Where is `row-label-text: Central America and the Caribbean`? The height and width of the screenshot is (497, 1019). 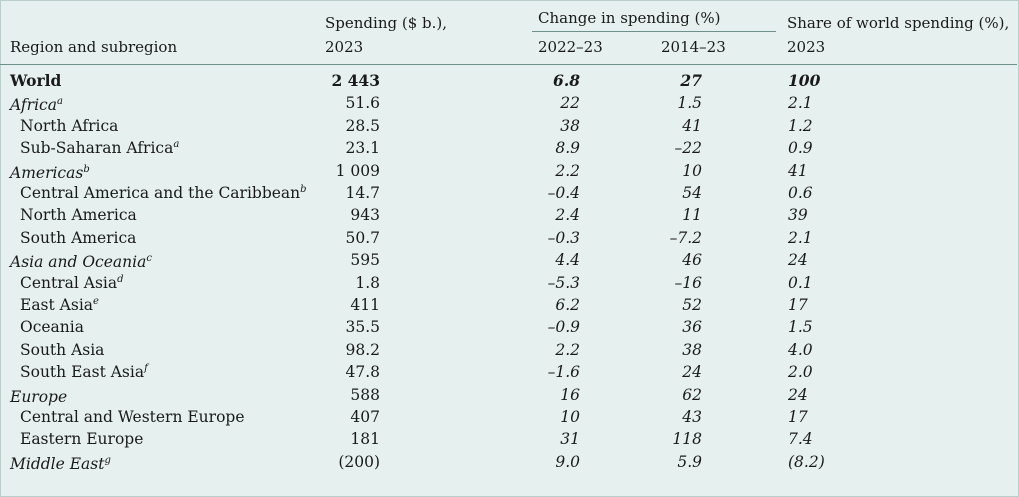 row-label-text: Central America and the Caribbean is located at coordinates (160, 193).